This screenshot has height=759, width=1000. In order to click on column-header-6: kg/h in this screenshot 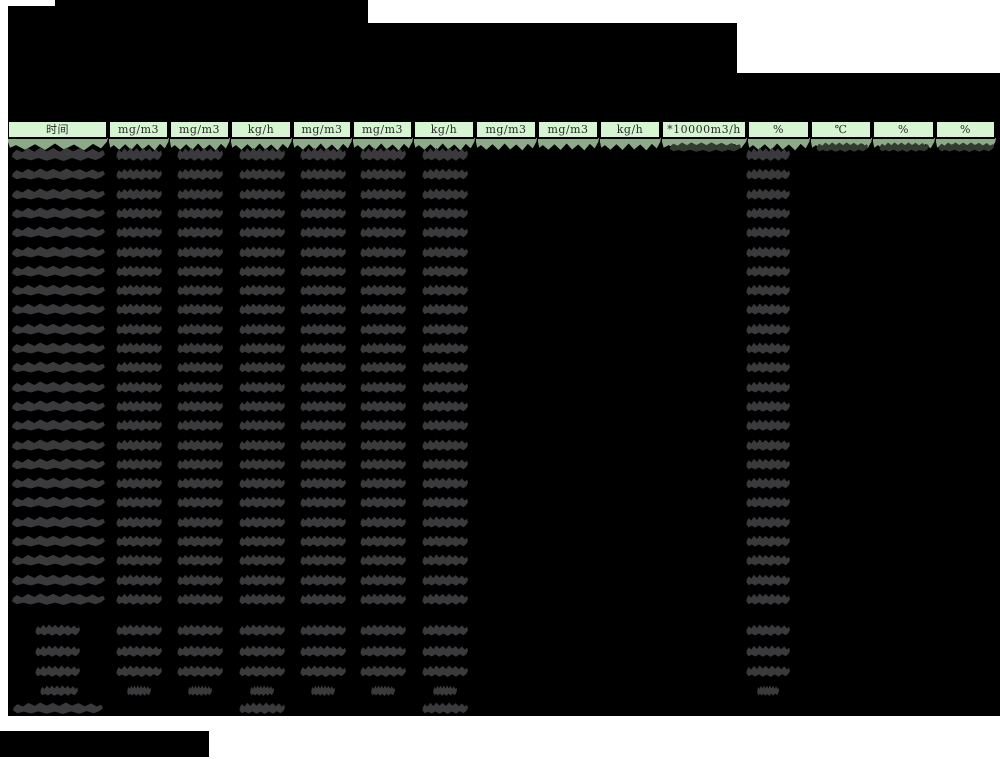, I will do `click(444, 130)`.